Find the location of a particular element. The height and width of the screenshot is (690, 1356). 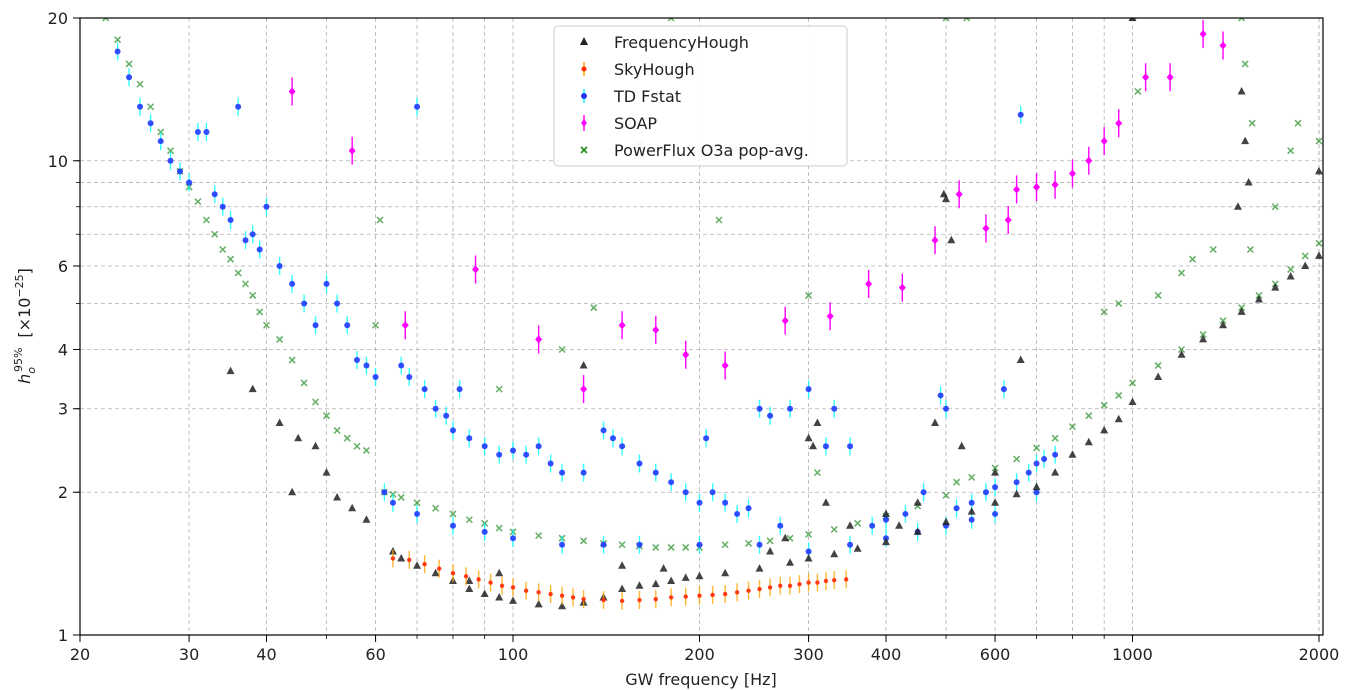

legend-label-td-fstat: TD Fstat is located at coordinates (647, 96).